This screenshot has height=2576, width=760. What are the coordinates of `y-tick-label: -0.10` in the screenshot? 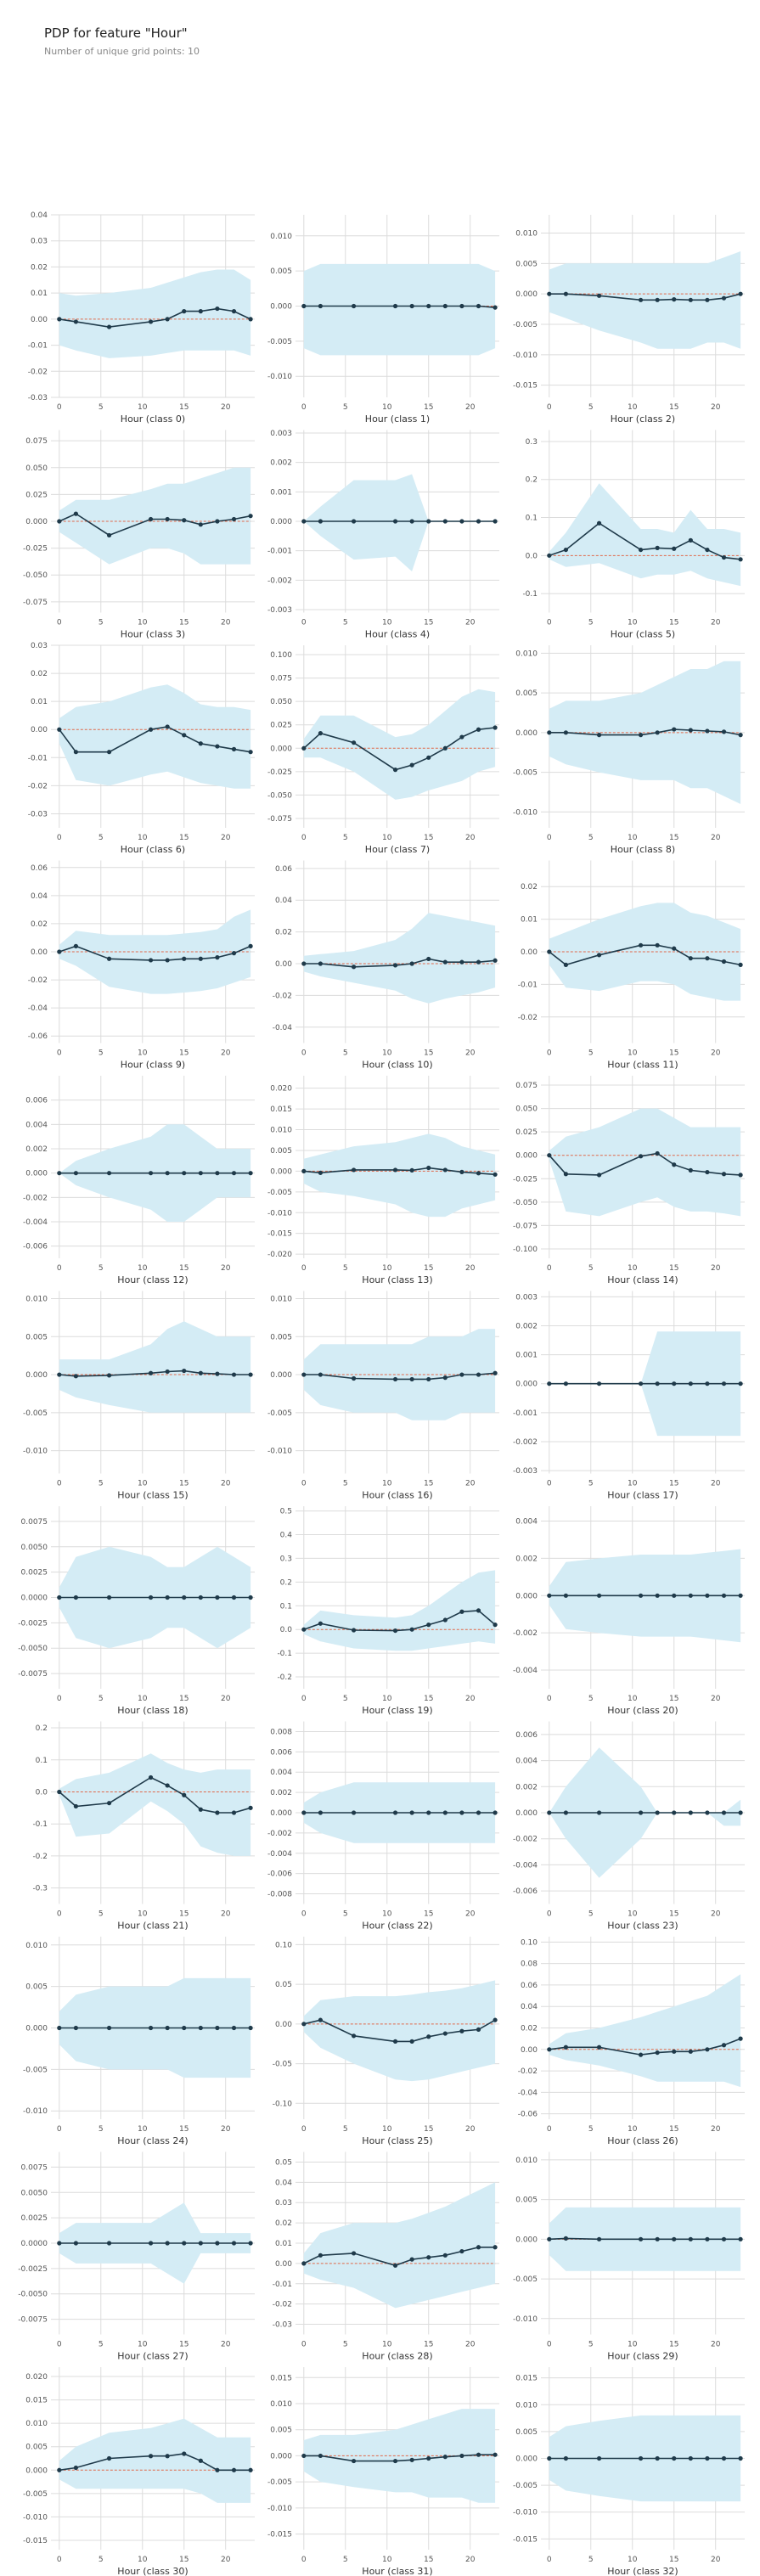 It's located at (283, 2104).